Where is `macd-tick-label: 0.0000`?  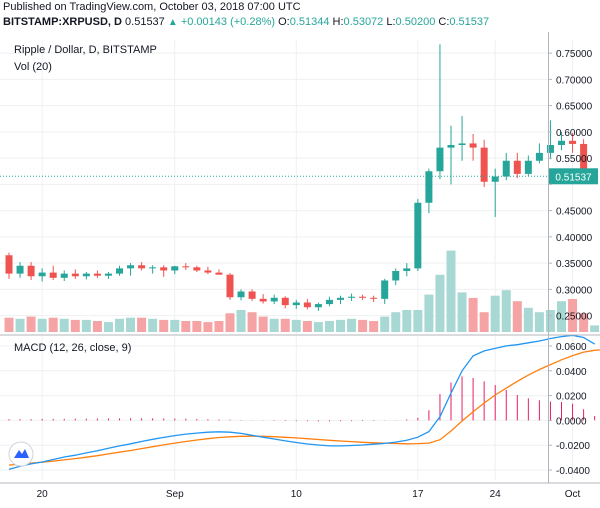 macd-tick-label: 0.0000 is located at coordinates (571, 421).